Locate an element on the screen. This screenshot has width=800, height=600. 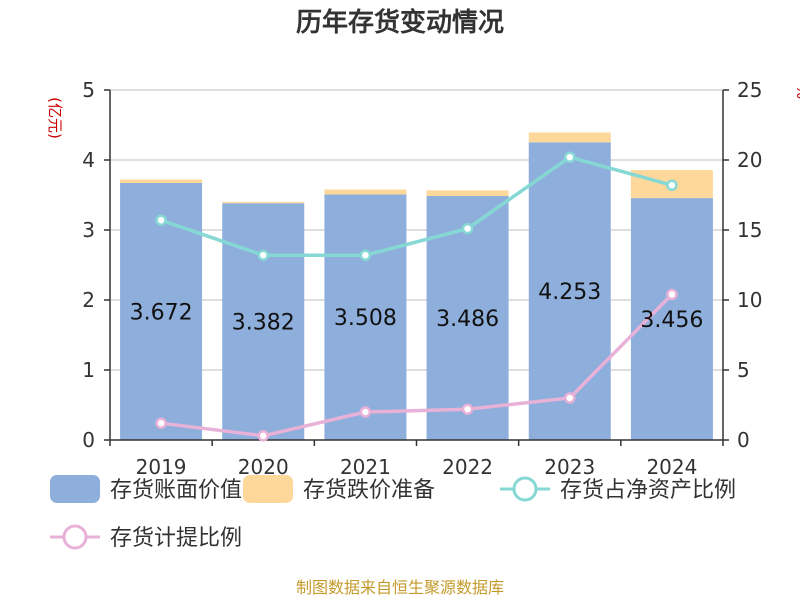
bar-data-label: 3.456 is located at coordinates (671, 320).